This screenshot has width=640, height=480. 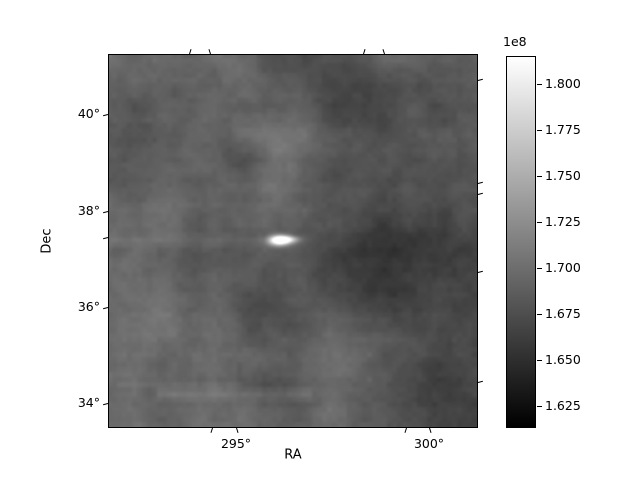 I want to click on colorbar-ticklabel-7: 1.625, so click(x=563, y=405).